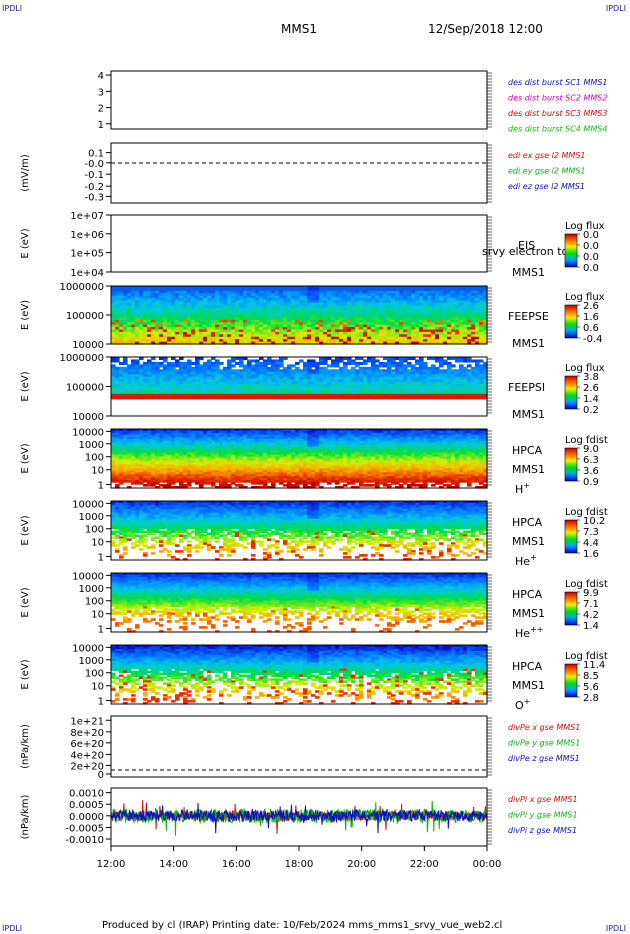 The width and height of the screenshot is (630, 934). What do you see at coordinates (485, 29) in the screenshot?
I see `header-datetime: 12/Sep/2018 12:00` at bounding box center [485, 29].